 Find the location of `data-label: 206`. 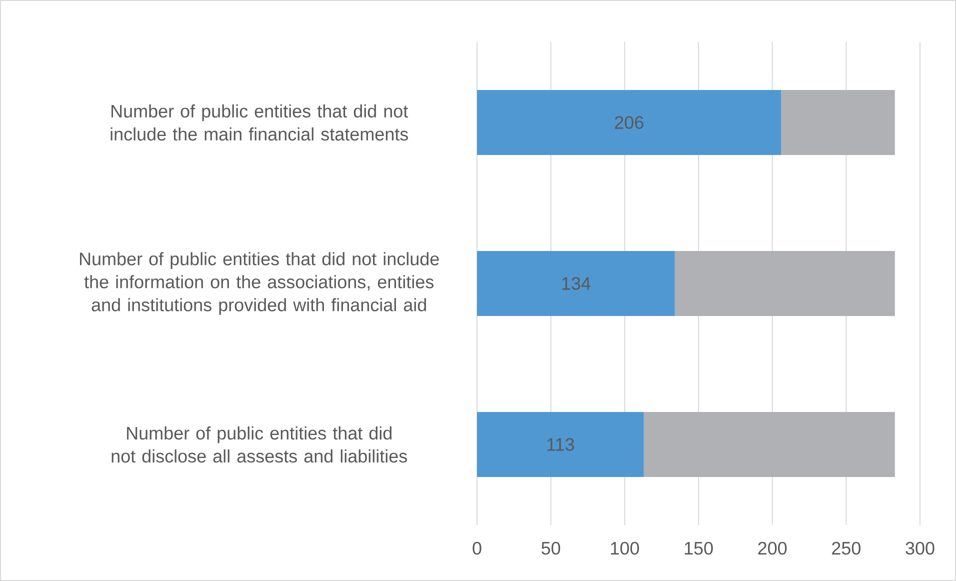

data-label: 206 is located at coordinates (629, 122).